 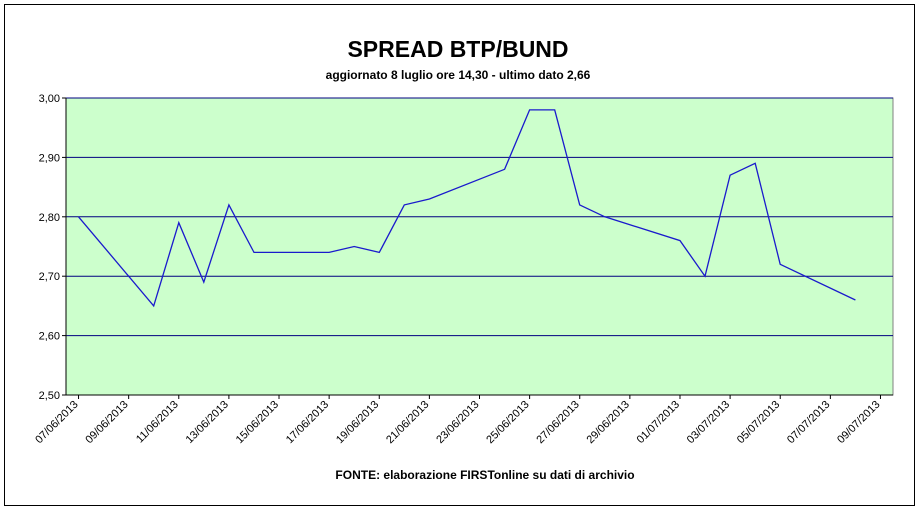 I want to click on y-tick-label: 2,90, so click(x=49, y=158).